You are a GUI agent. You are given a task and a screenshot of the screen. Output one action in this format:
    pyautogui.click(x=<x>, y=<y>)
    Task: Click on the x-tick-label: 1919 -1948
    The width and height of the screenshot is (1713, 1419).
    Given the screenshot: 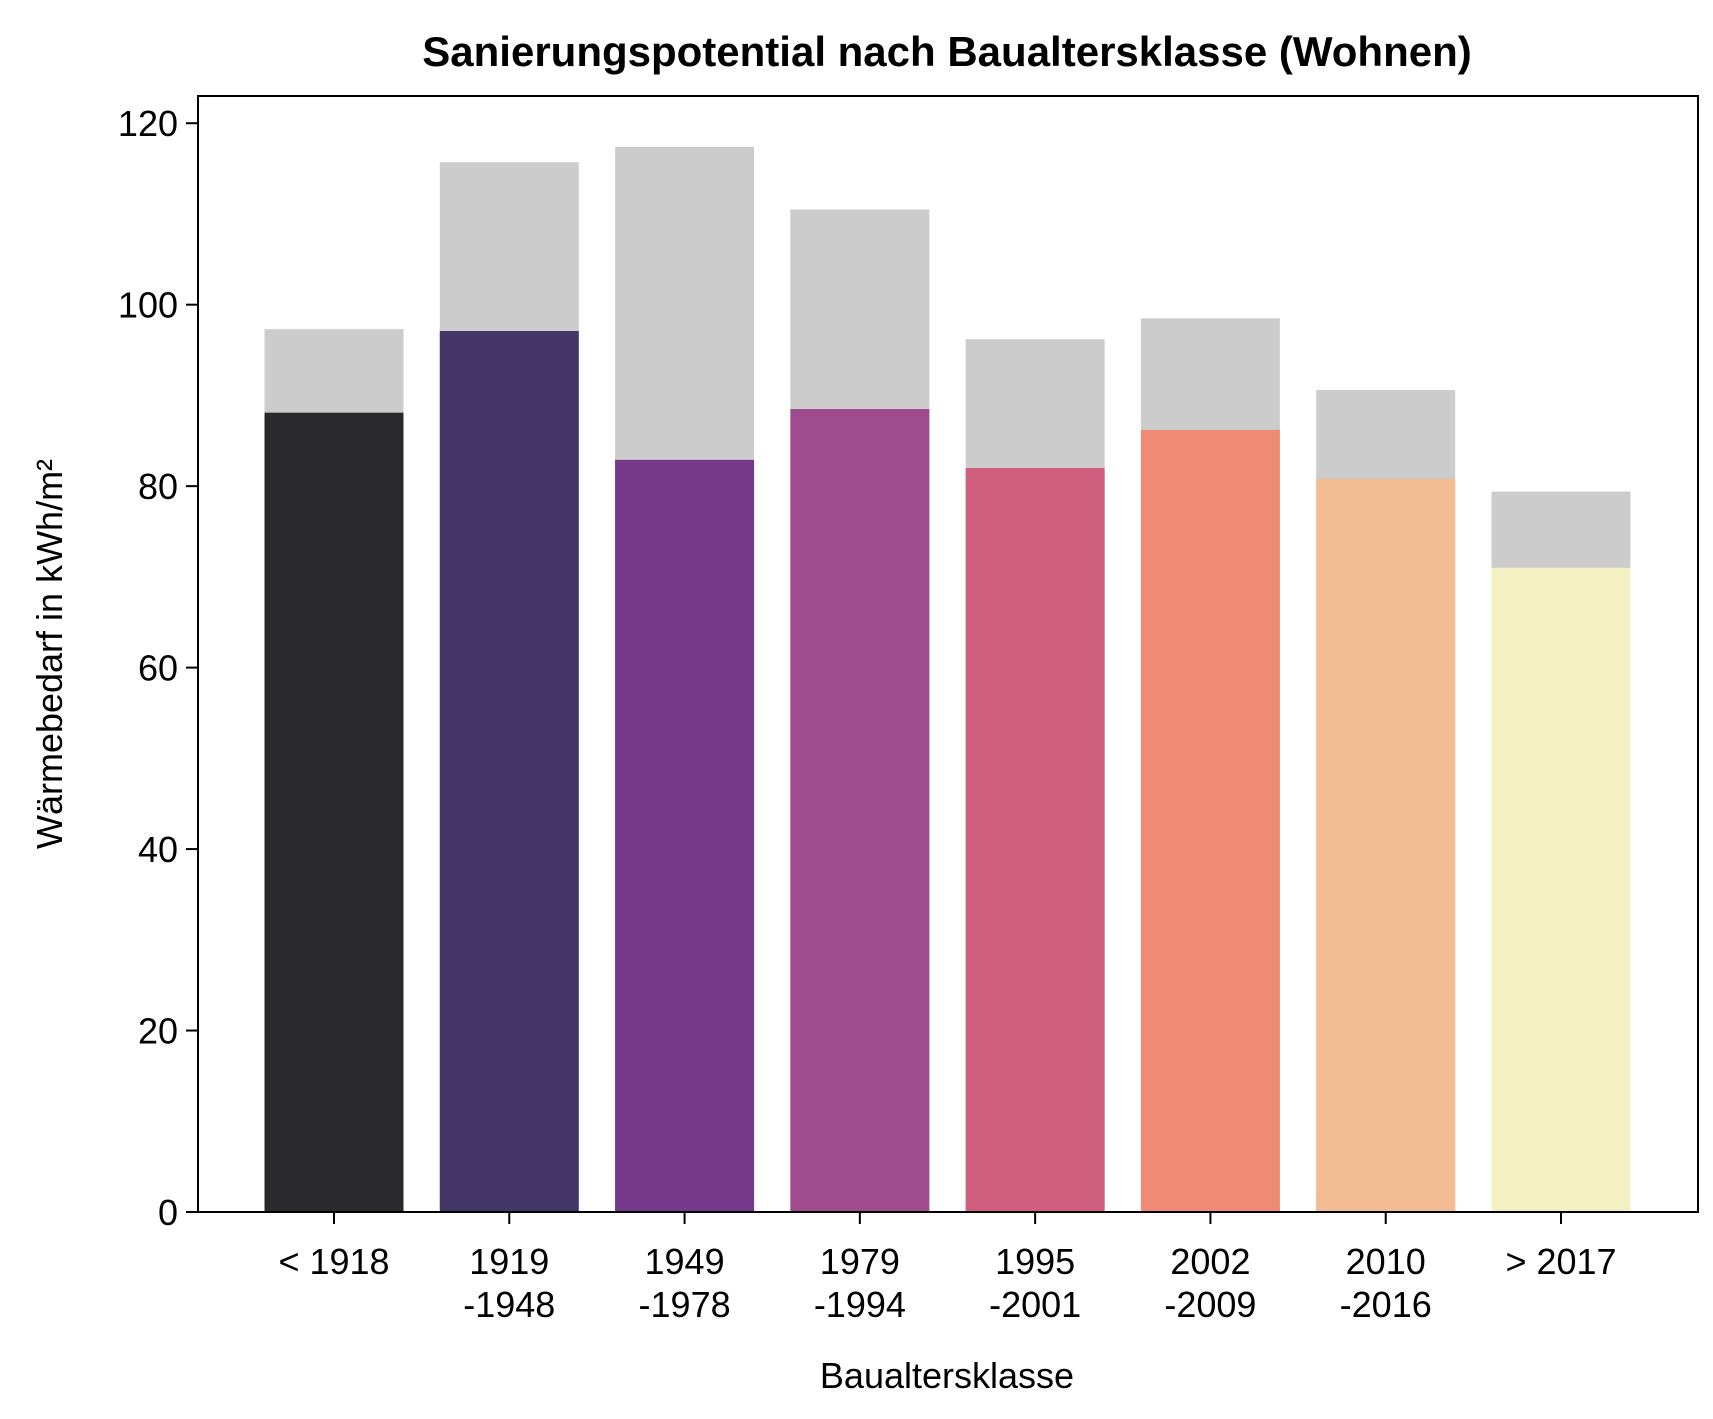 What is the action you would take?
    pyautogui.click(x=509, y=1283)
    